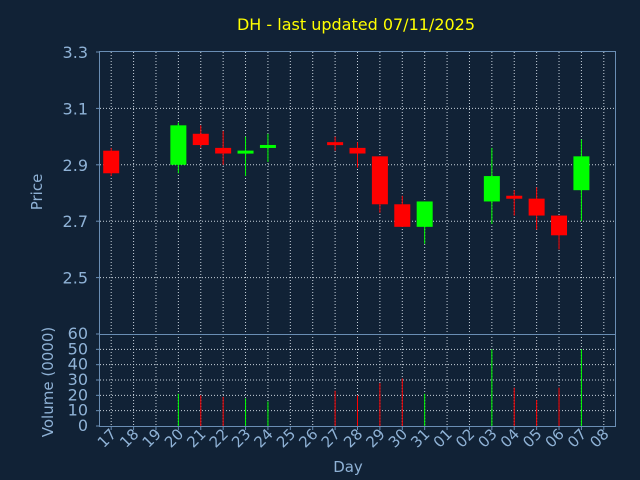 This screenshot has height=480, width=640. Describe the element at coordinates (78, 348) in the screenshot. I see `volume-tick-label: 50` at that location.